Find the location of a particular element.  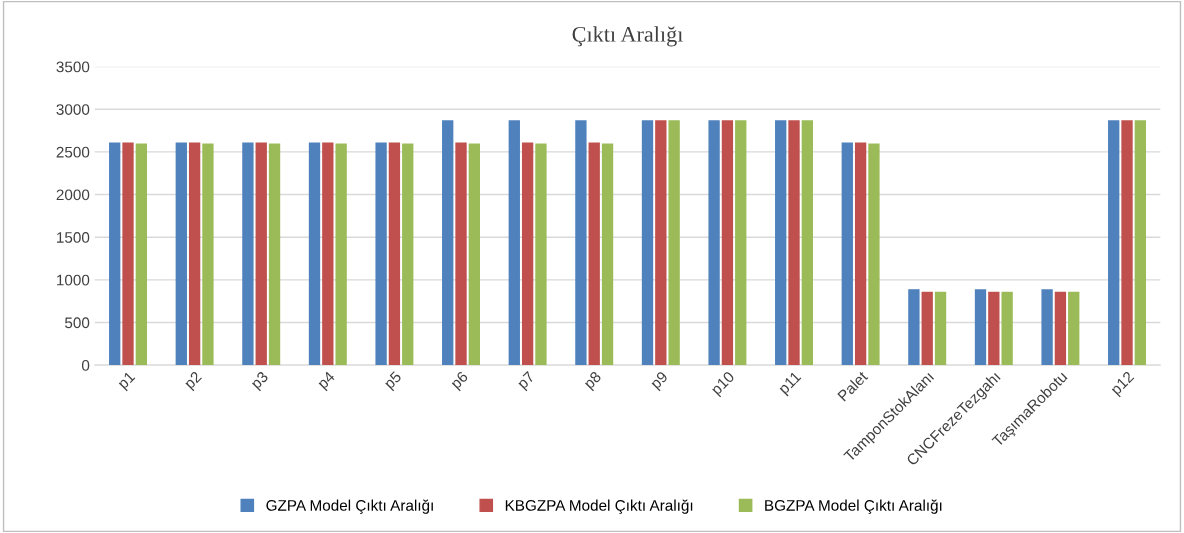

x-tick-label: p7 is located at coordinates (527, 381).